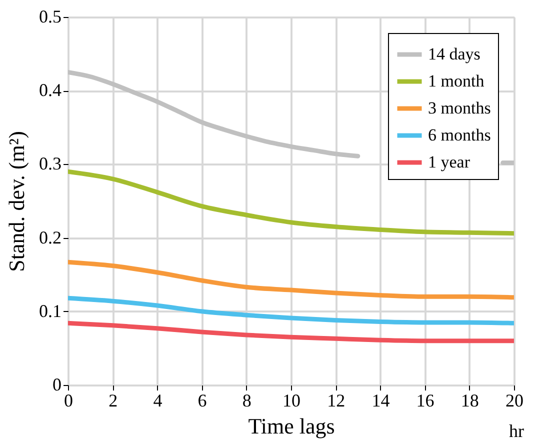 The width and height of the screenshot is (541, 440). Describe the element at coordinates (454, 54) in the screenshot. I see `legend-label: 14 days` at that location.